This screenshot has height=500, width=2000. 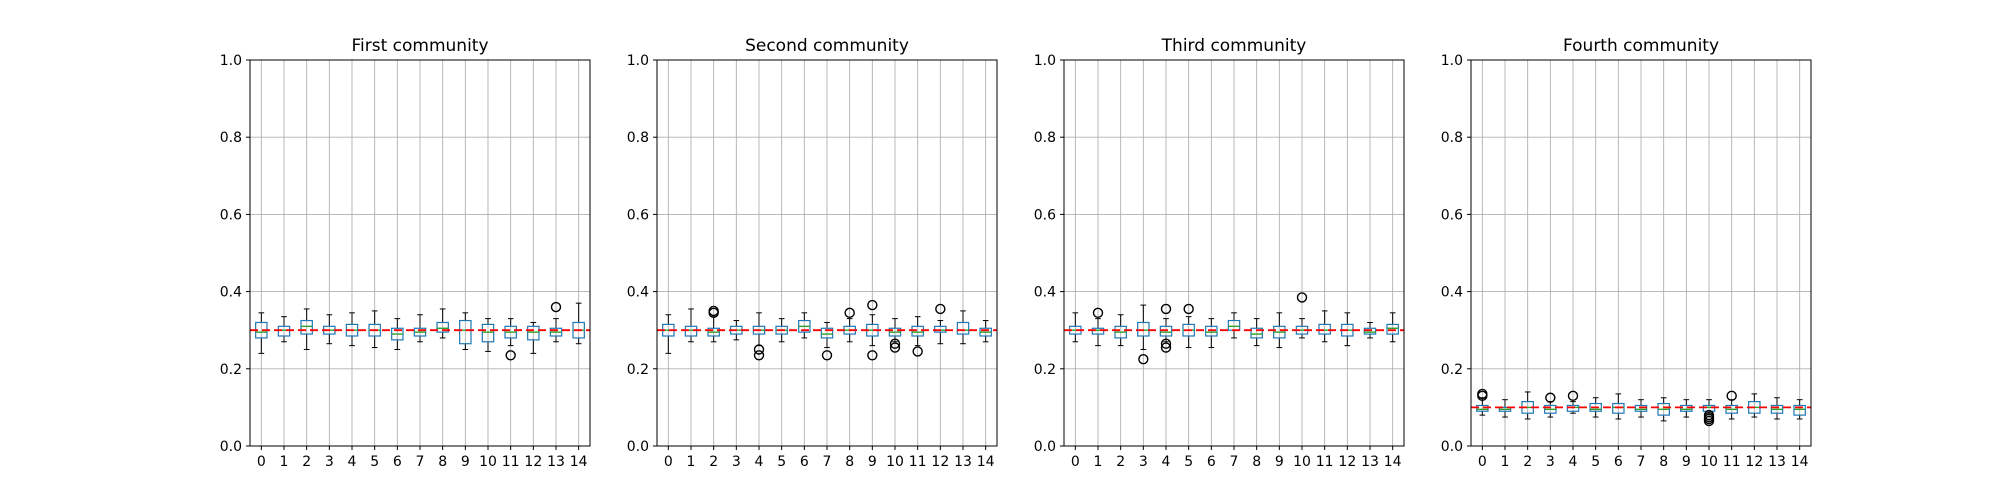 I want to click on x-tick-label: 6, so click(x=1618, y=462).